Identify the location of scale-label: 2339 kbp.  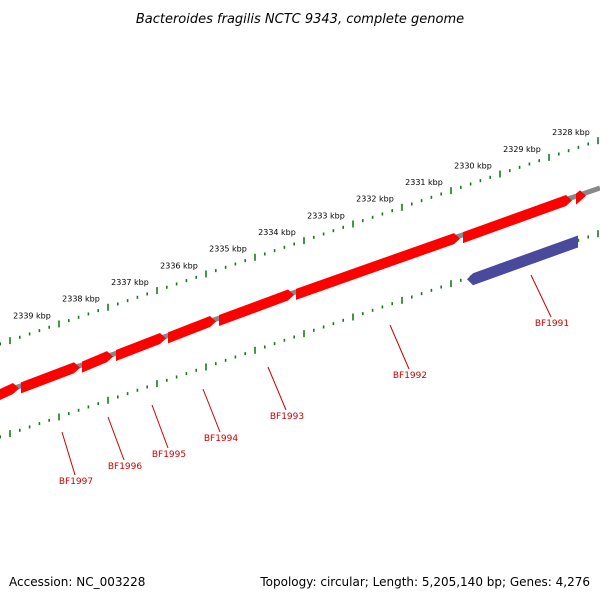
(32, 315).